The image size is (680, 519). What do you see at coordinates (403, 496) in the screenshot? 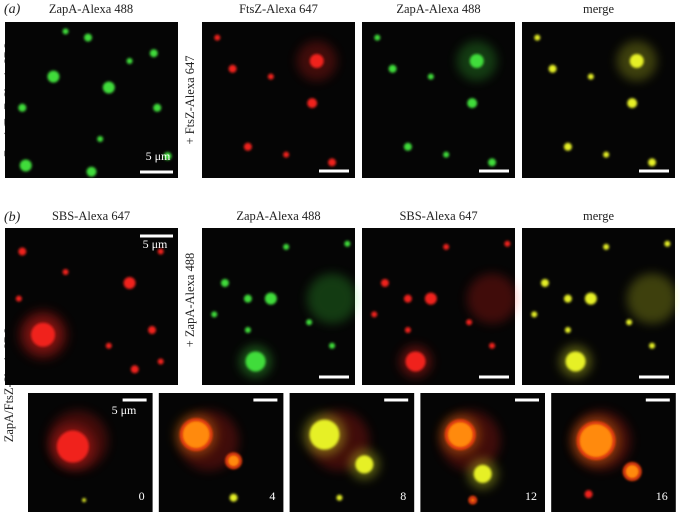
I see `frame-label: 8` at bounding box center [403, 496].